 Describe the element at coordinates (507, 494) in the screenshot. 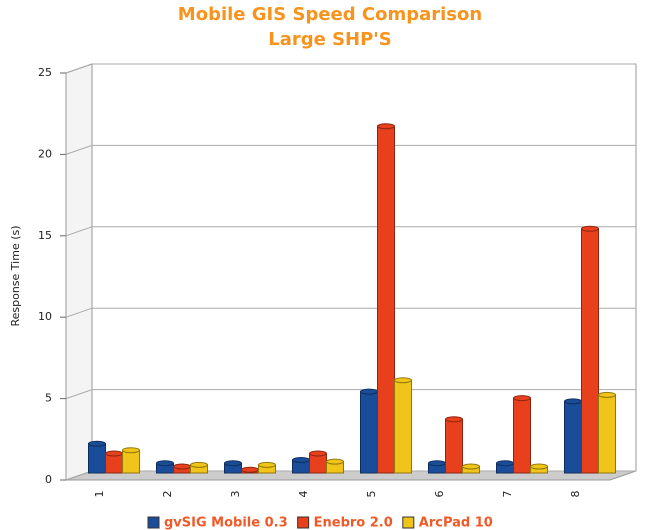

I see `x-tick-label: 7` at that location.